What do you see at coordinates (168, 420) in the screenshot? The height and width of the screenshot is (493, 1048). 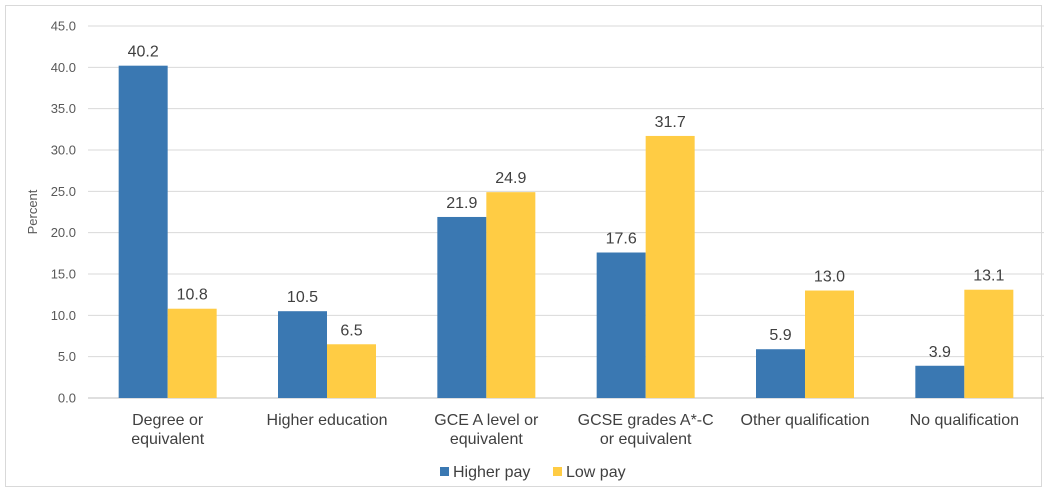 I see `category-label: Degree or` at bounding box center [168, 420].